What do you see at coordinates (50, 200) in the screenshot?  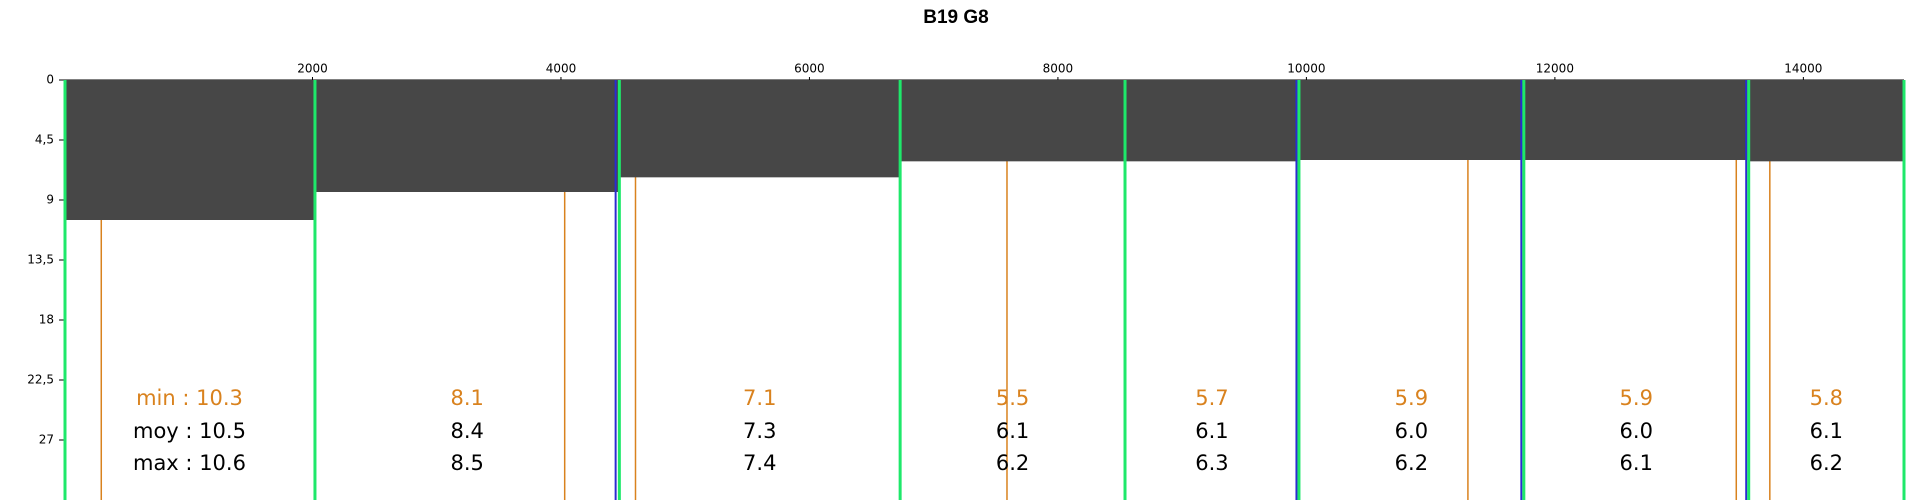 I see `y-tick-label: 9` at bounding box center [50, 200].